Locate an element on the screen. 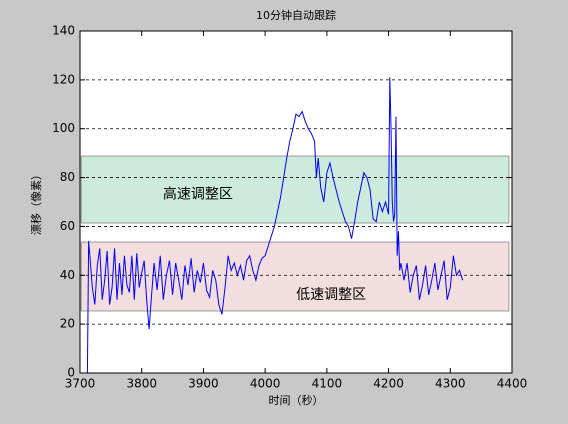 Image resolution: width=568 pixels, height=424 pixels. x-tick-label: 4300 is located at coordinates (450, 384).